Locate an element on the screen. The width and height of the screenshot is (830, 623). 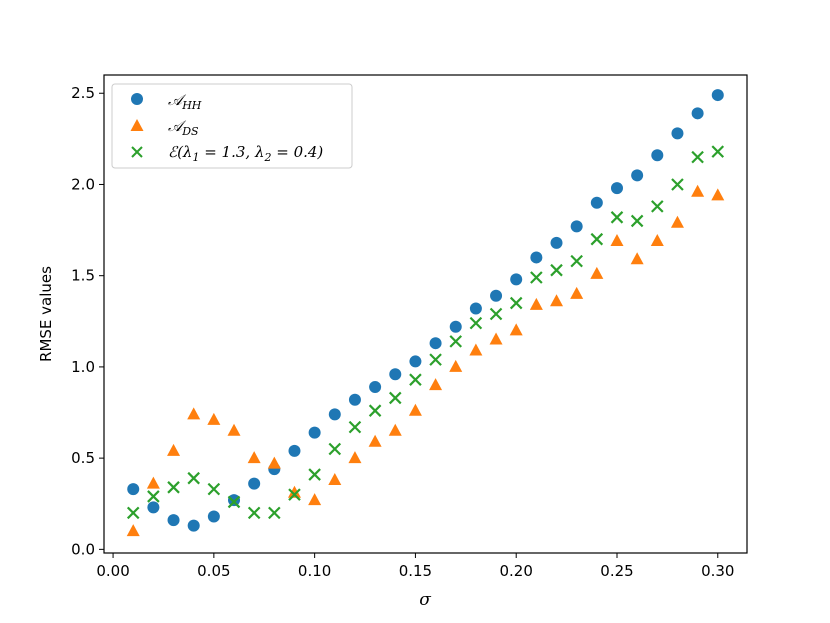
legend-label-series-3-sub2: 2 is located at coordinates (267, 157).